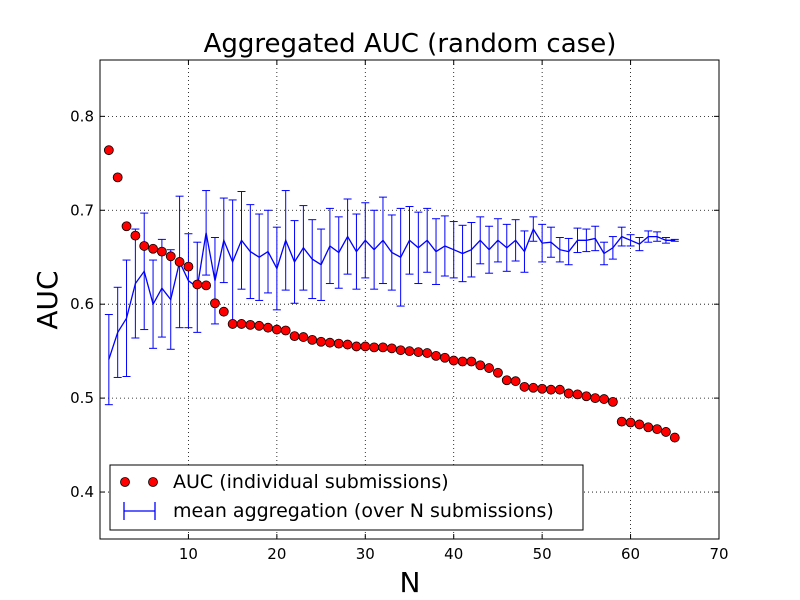 The width and height of the screenshot is (800, 600). I want to click on legend-box, so click(346, 497).